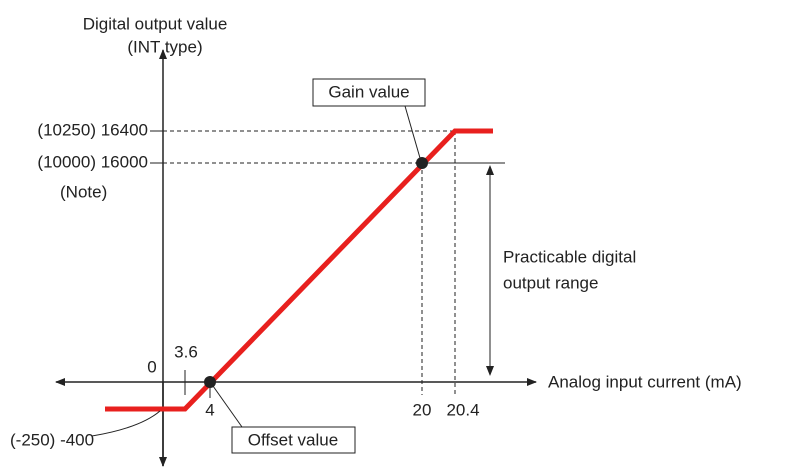 The width and height of the screenshot is (789, 471). I want to click on x-label: 20, so click(422, 409).